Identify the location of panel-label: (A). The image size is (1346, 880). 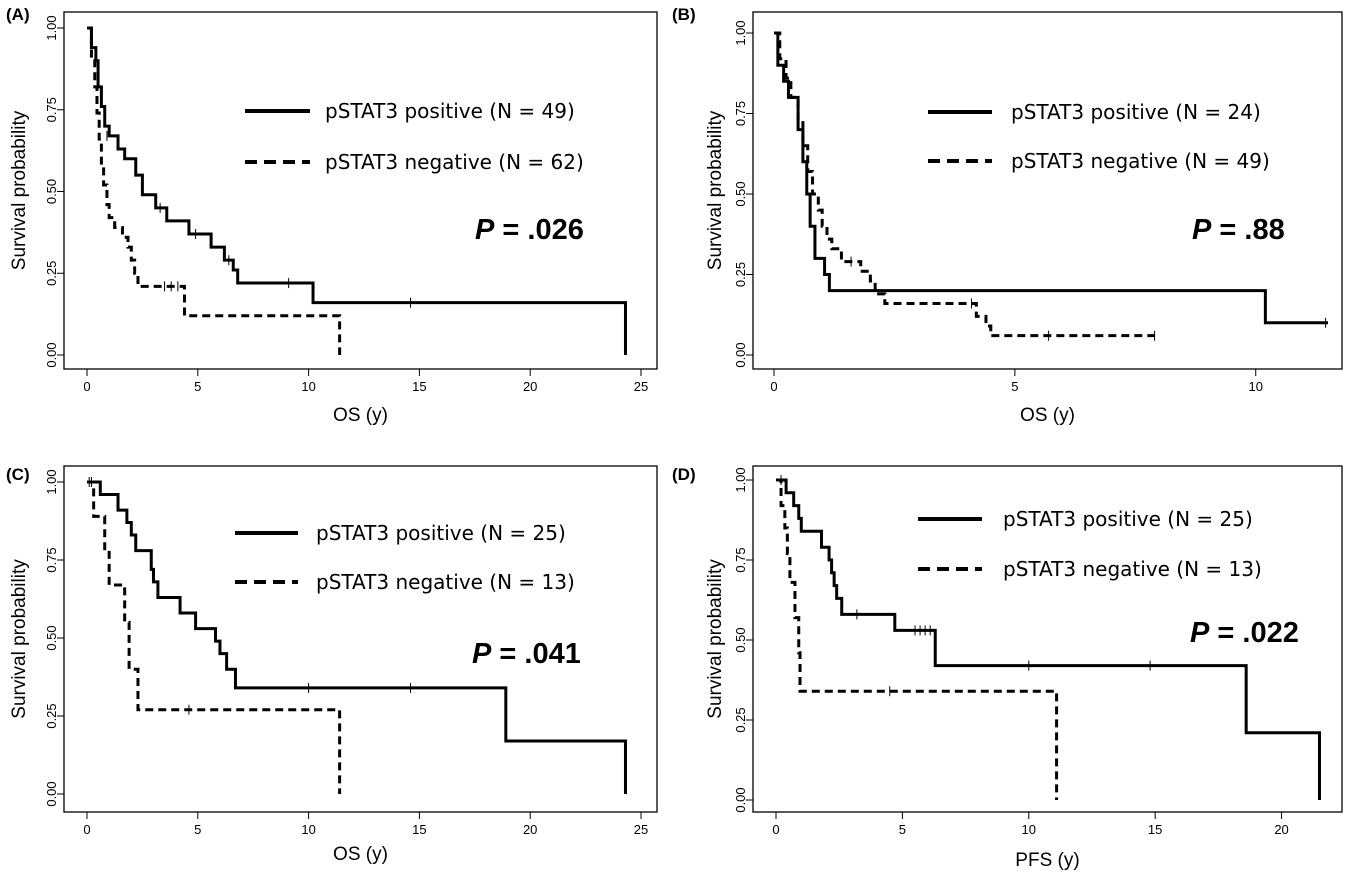
(18, 14).